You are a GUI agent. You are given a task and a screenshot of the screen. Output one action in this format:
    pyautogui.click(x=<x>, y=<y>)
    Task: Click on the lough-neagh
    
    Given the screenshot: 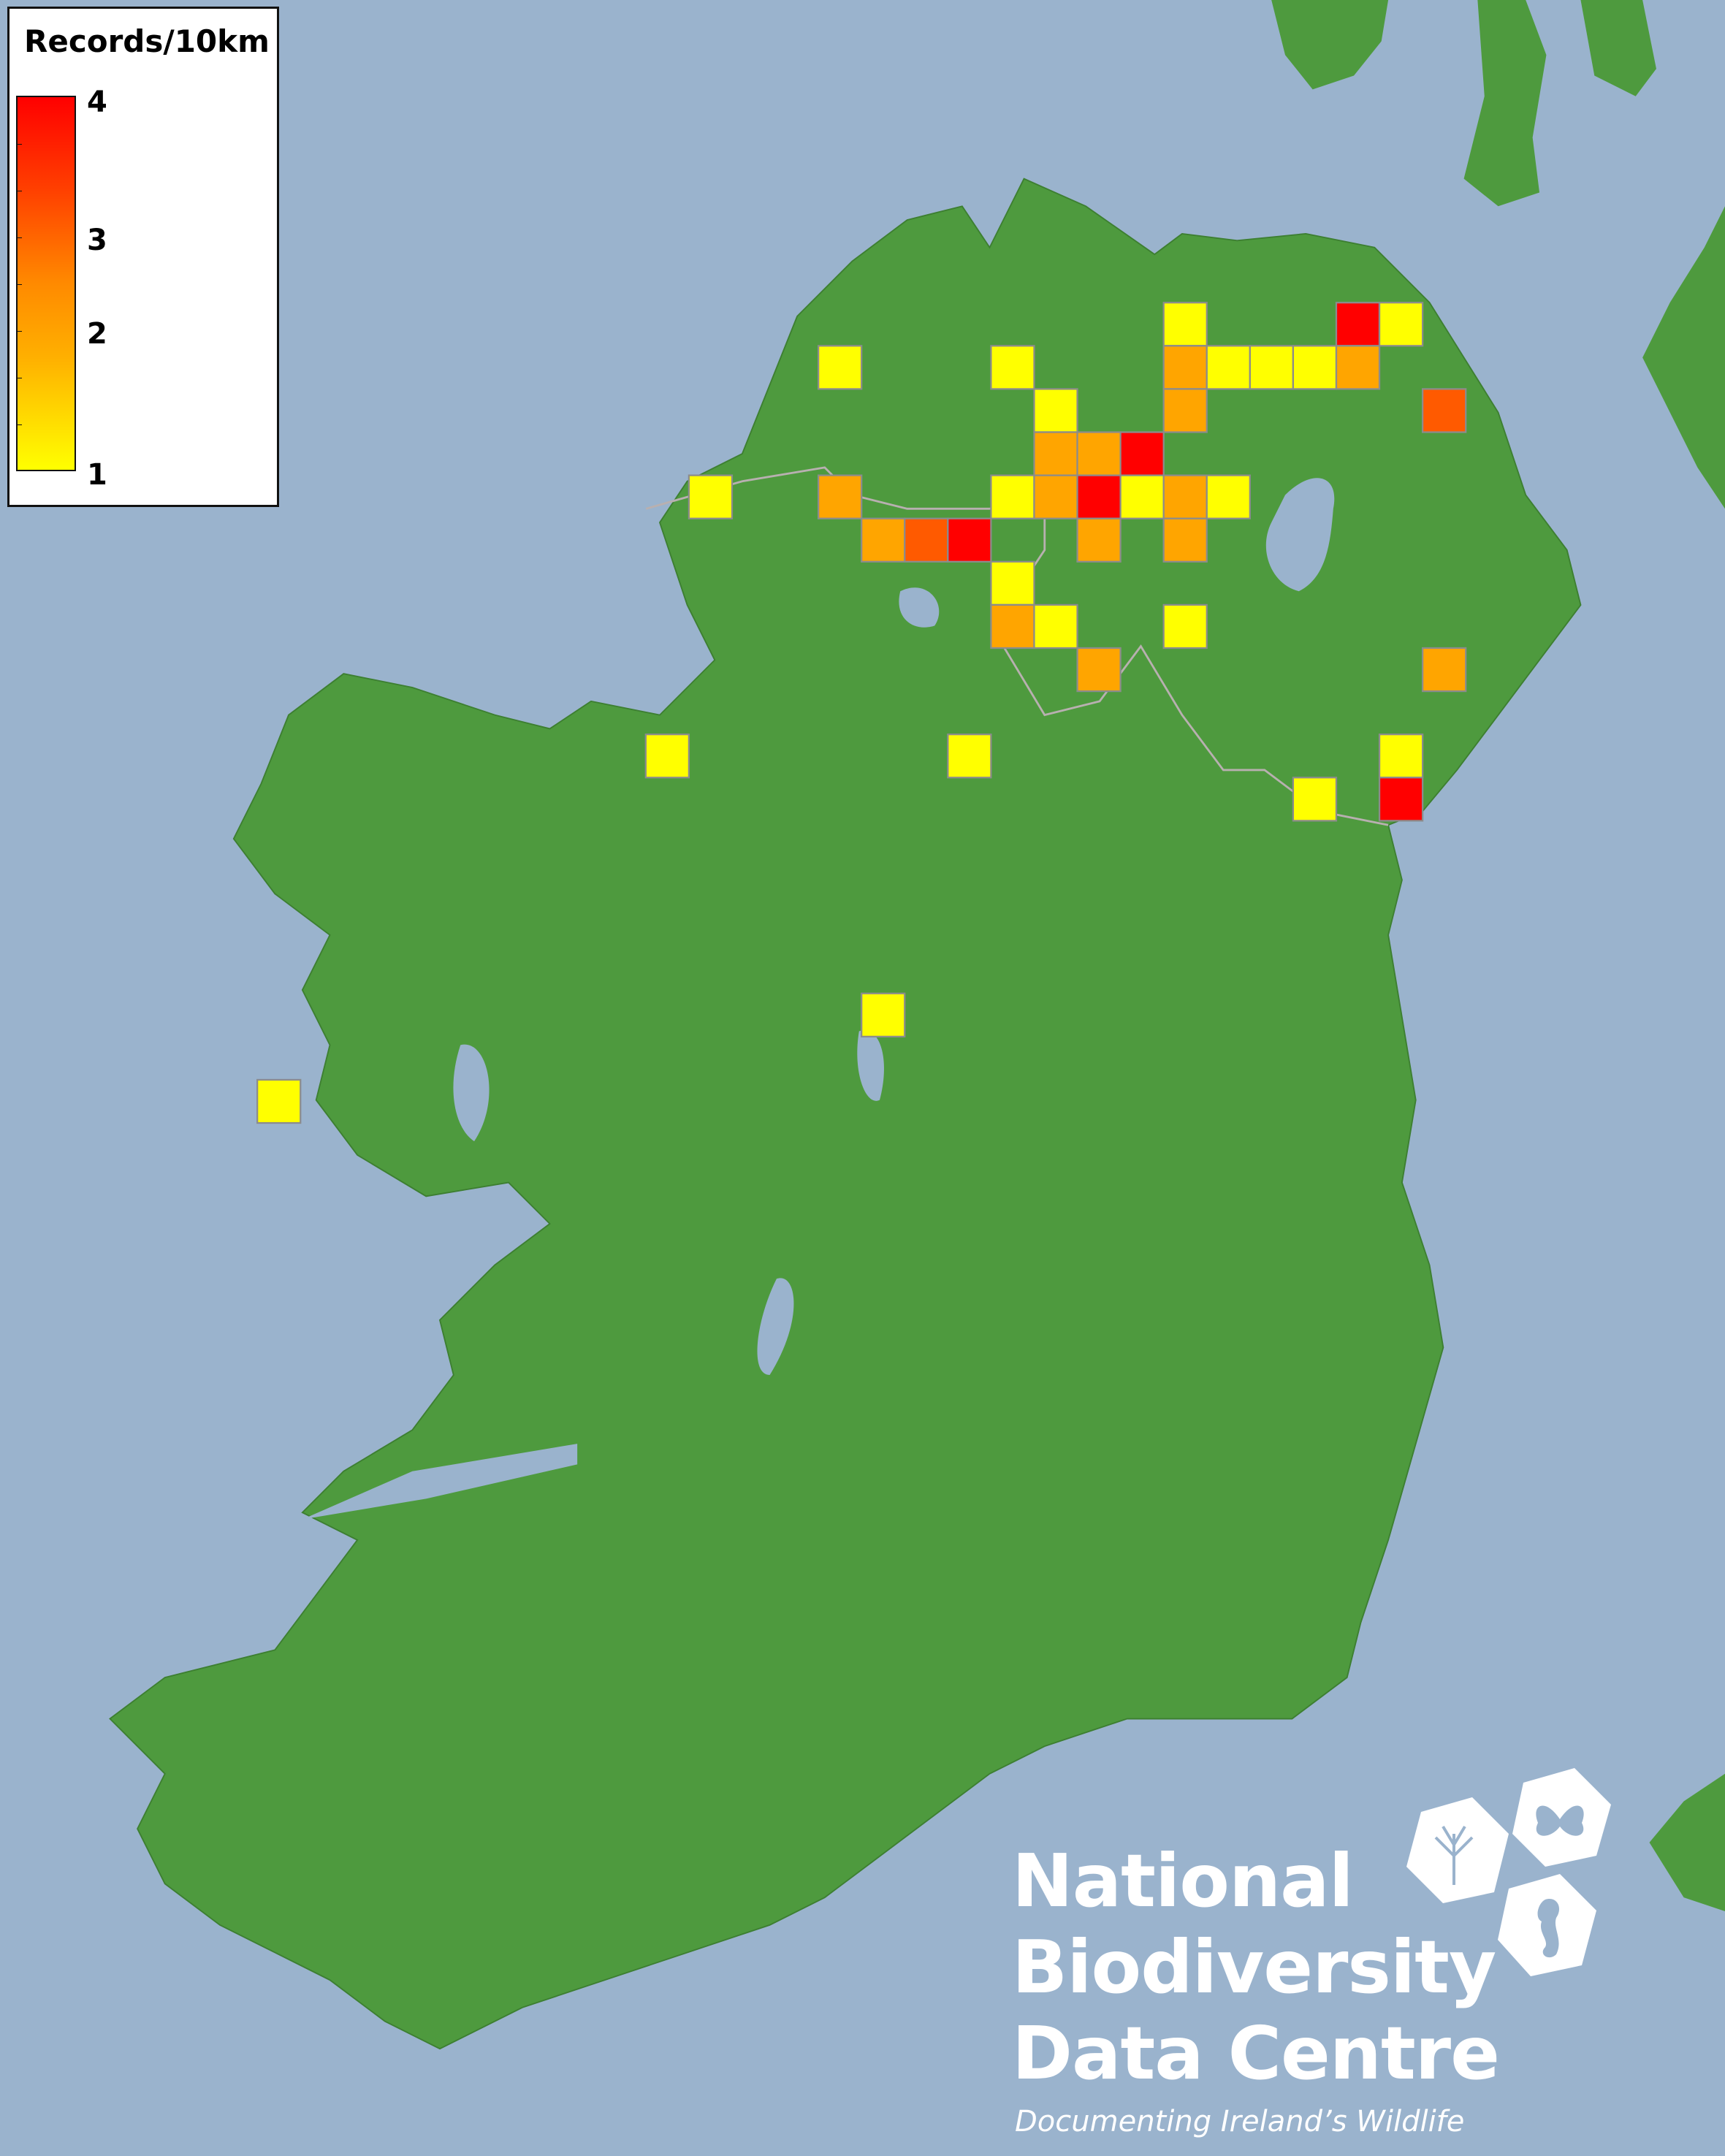 What is the action you would take?
    pyautogui.click(x=1300, y=535)
    